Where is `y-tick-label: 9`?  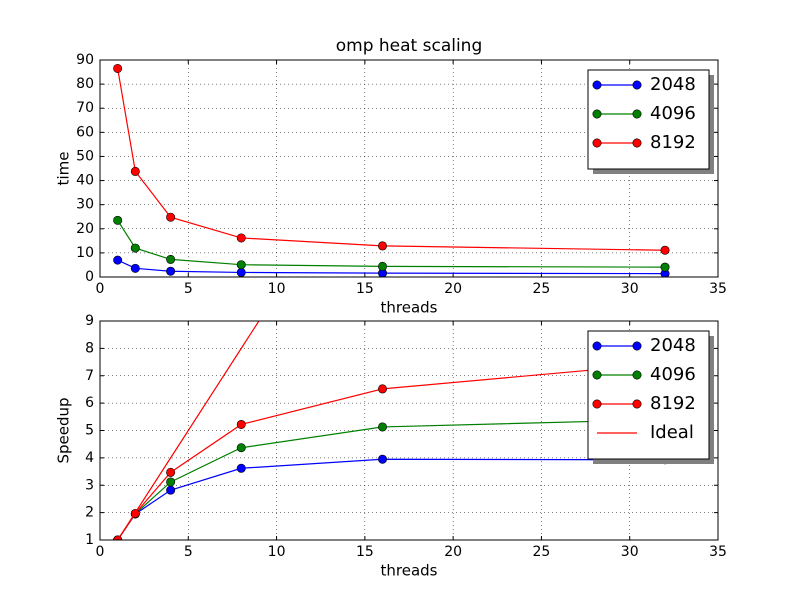 y-tick-label: 9 is located at coordinates (89, 321).